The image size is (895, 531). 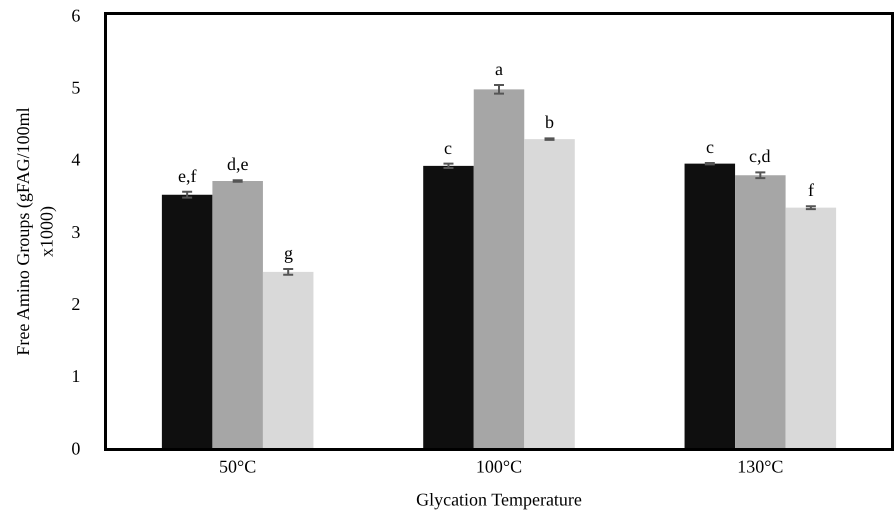 What do you see at coordinates (75, 15) in the screenshot?
I see `y-tick-label: 6` at bounding box center [75, 15].